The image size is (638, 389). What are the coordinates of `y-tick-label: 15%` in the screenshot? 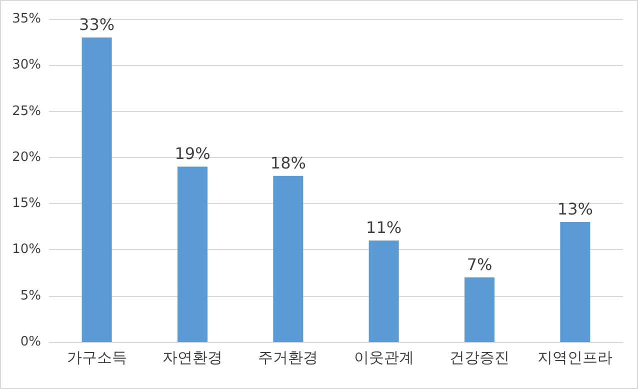 It's located at (26, 204).